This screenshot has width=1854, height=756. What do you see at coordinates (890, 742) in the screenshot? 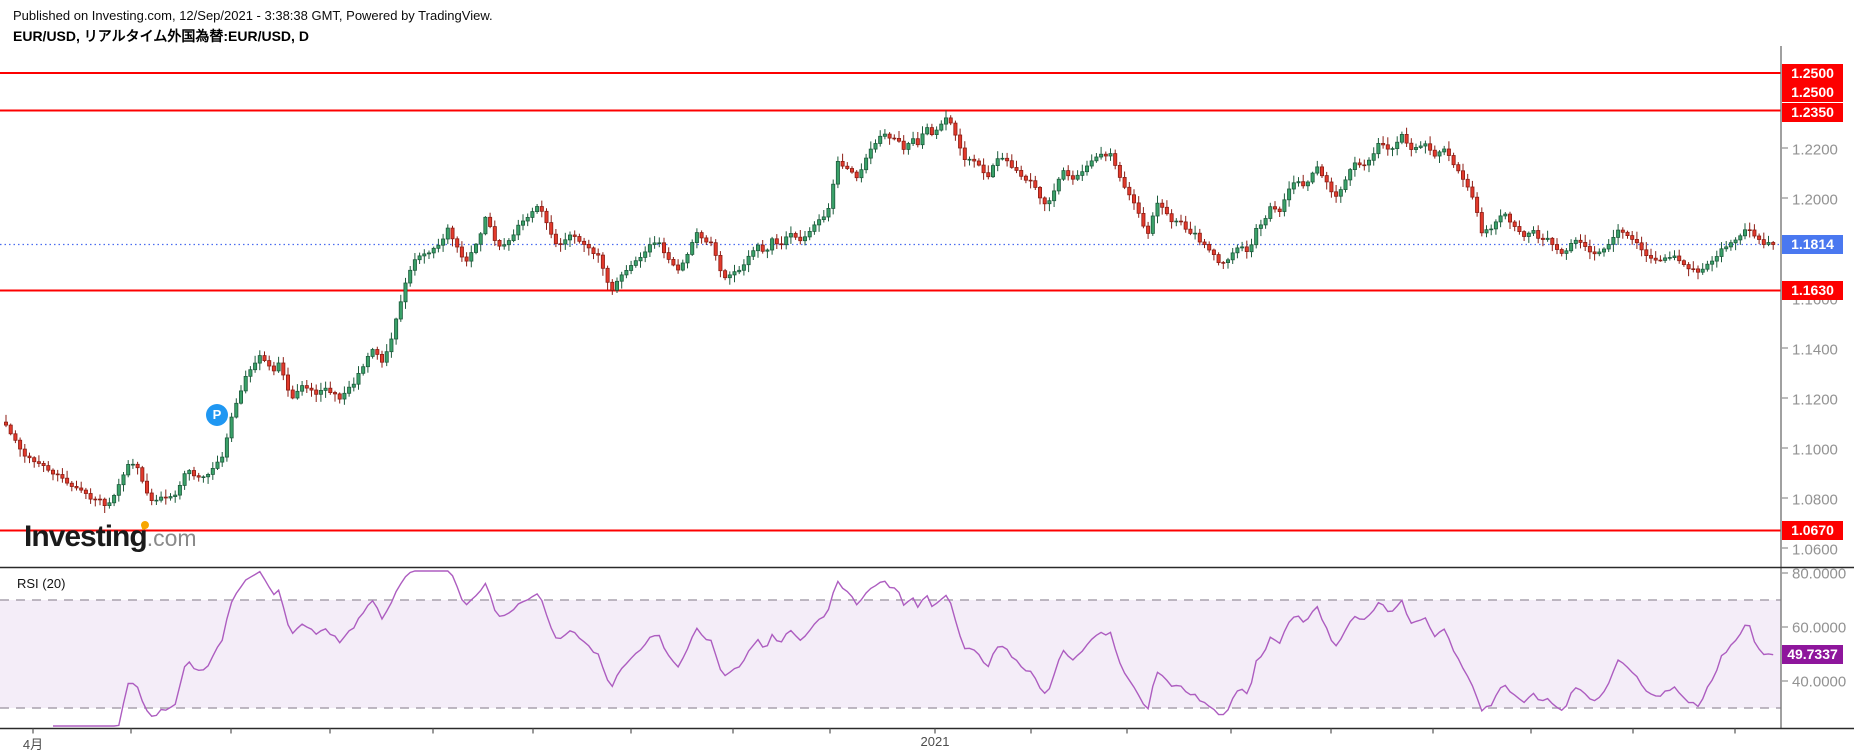
I see `time-axis` at bounding box center [890, 742].